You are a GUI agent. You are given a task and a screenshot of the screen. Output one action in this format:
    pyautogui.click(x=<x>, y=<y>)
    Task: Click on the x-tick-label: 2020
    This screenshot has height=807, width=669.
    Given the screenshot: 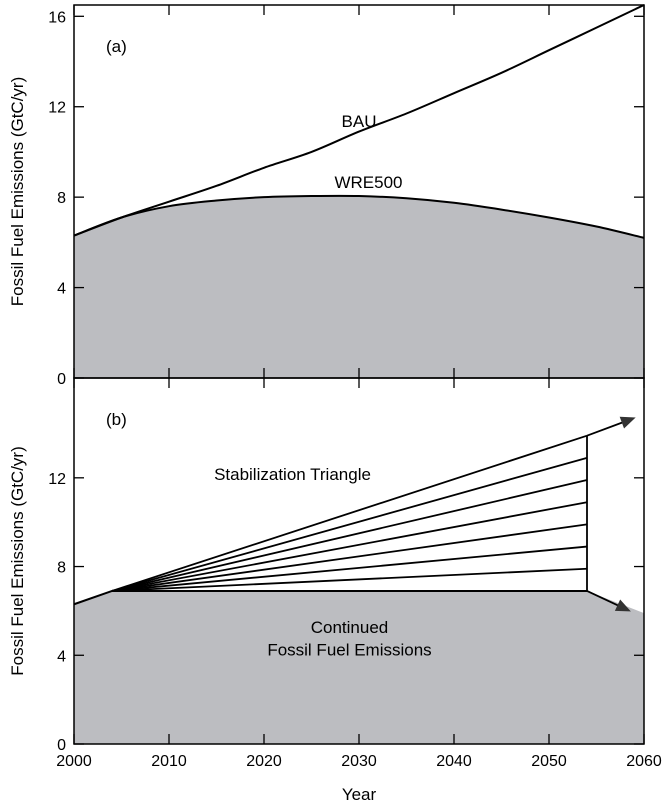 What is the action you would take?
    pyautogui.click(x=264, y=761)
    